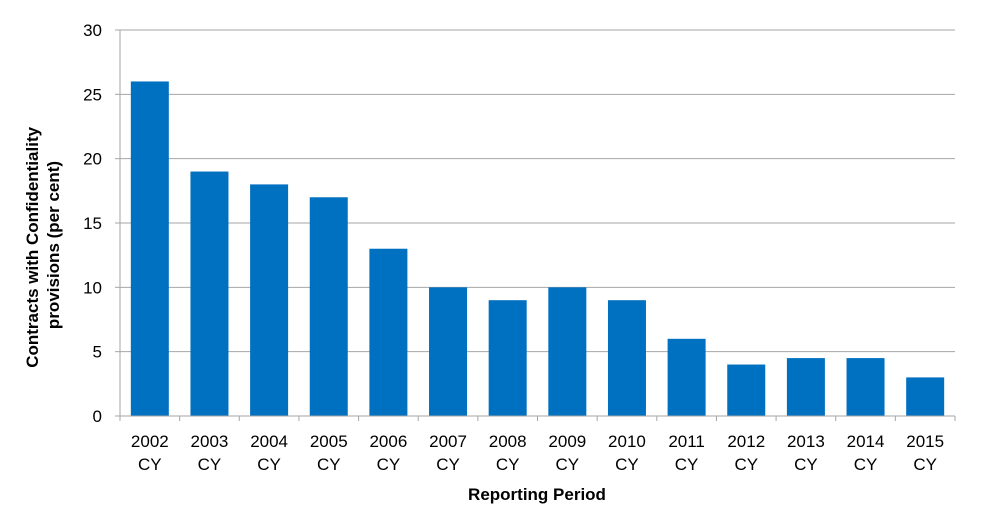 The height and width of the screenshot is (528, 983). What do you see at coordinates (746, 441) in the screenshot?
I see `x-tick-year: 2012` at bounding box center [746, 441].